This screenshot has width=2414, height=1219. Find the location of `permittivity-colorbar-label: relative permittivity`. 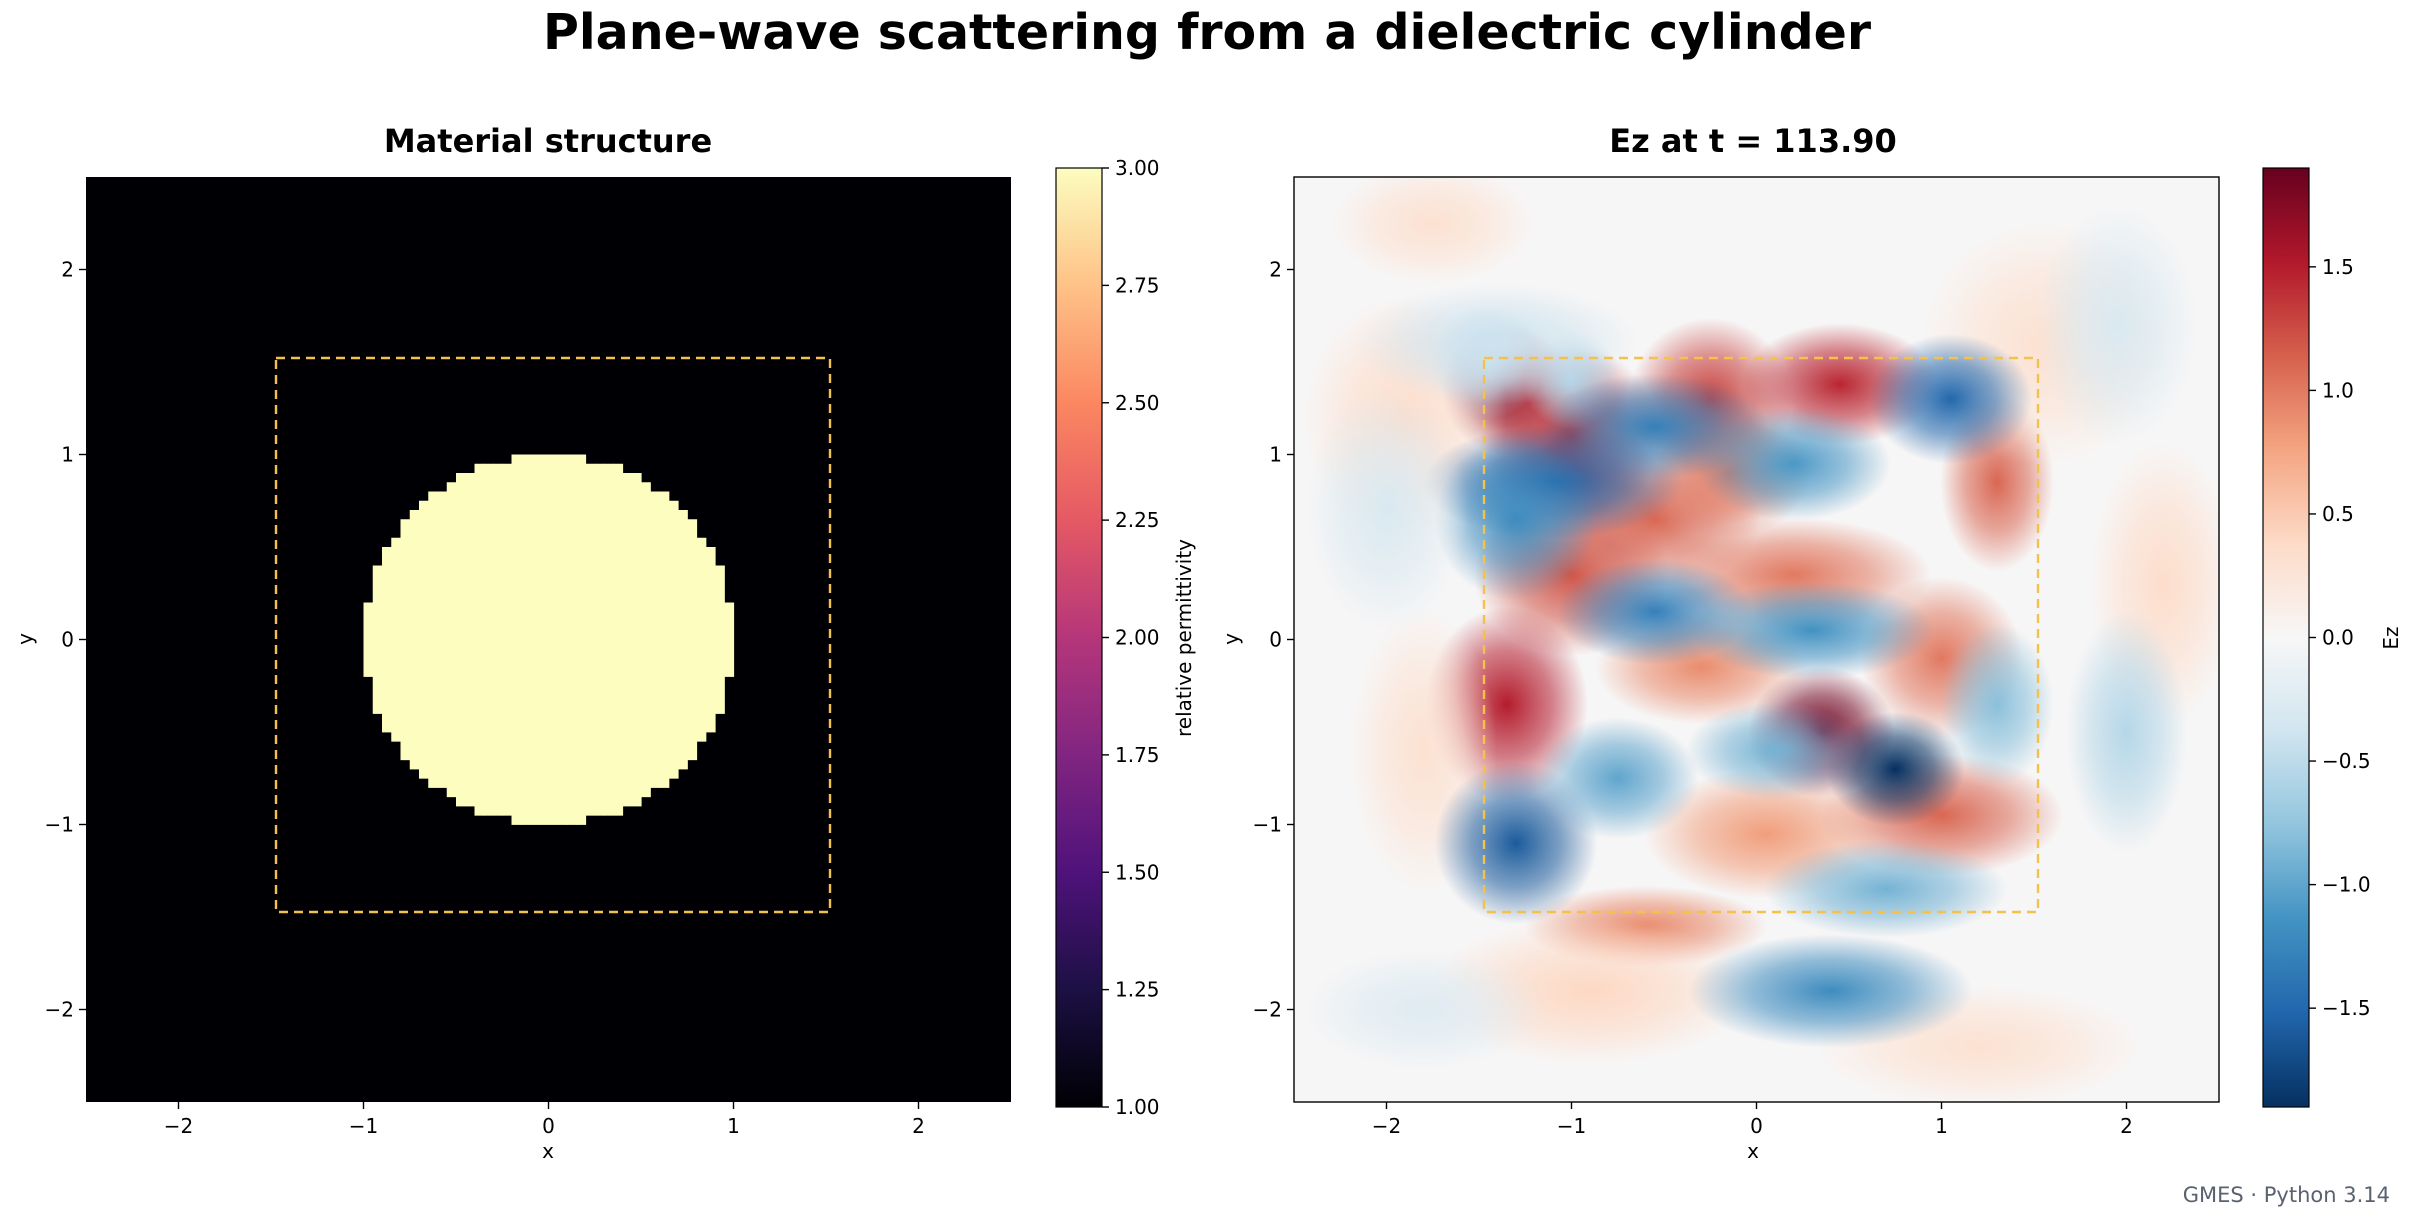

permittivity-colorbar-label: relative permittivity is located at coordinates (1184, 638).